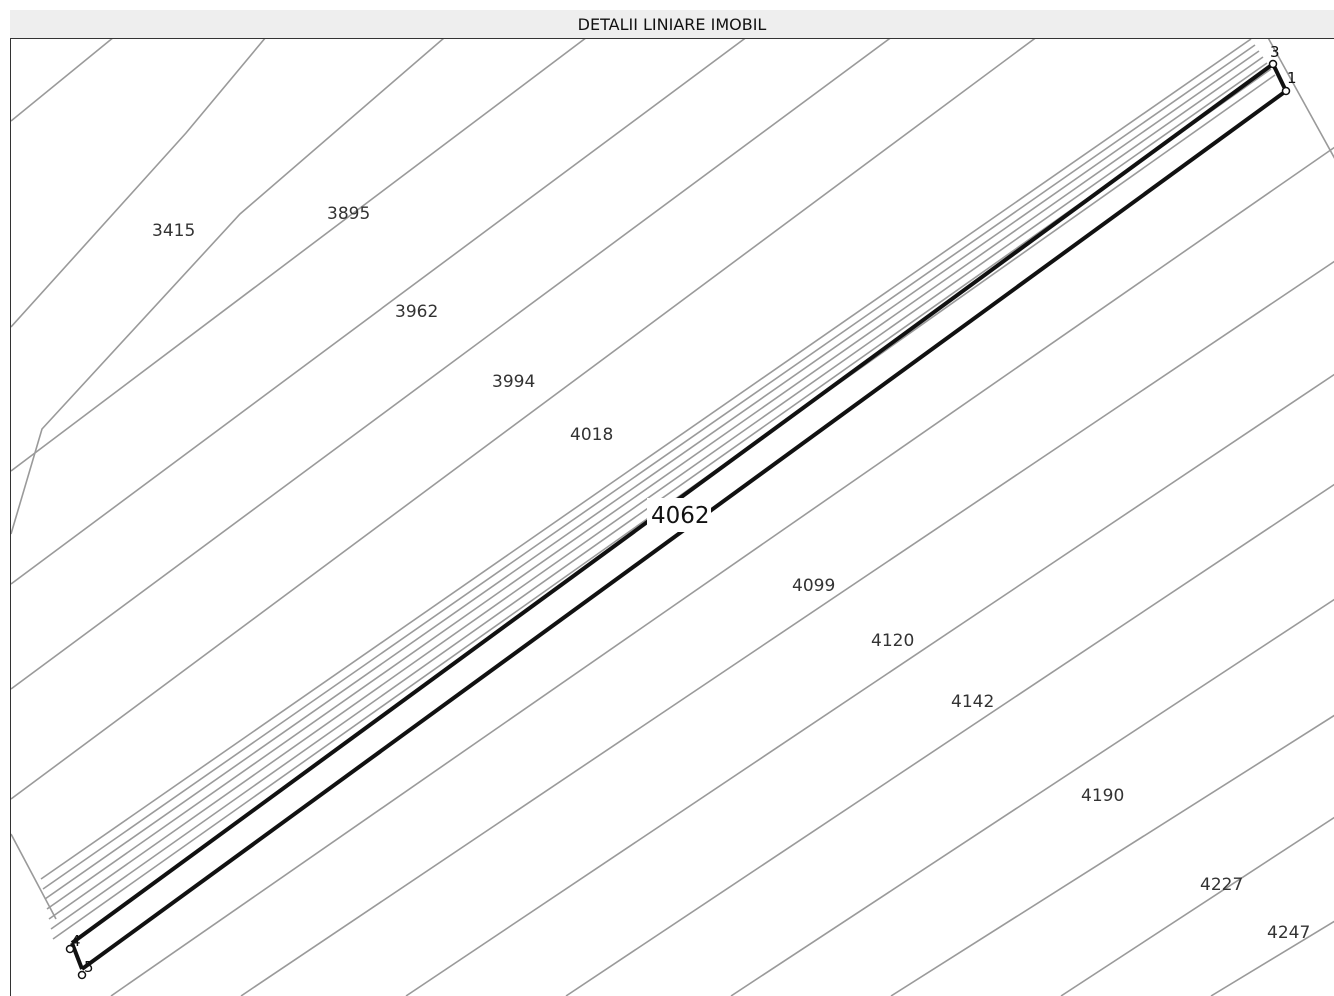 This screenshot has width=1334, height=996. I want to click on vertex-4-marker, so click(70, 949).